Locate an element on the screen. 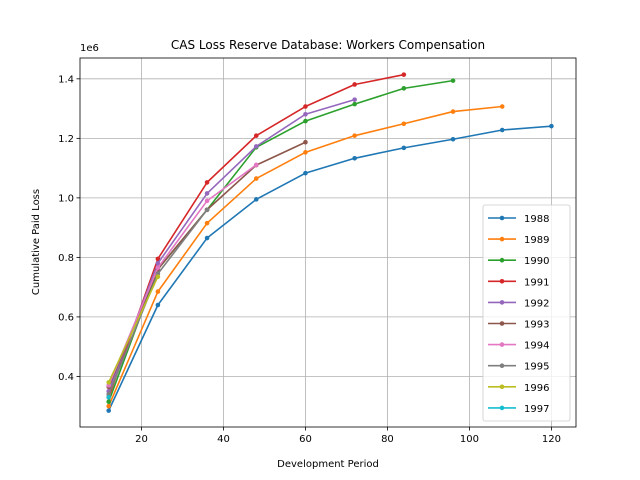 Image resolution: width=640 pixels, height=480 pixels. x-tick-label: 80 is located at coordinates (387, 439).